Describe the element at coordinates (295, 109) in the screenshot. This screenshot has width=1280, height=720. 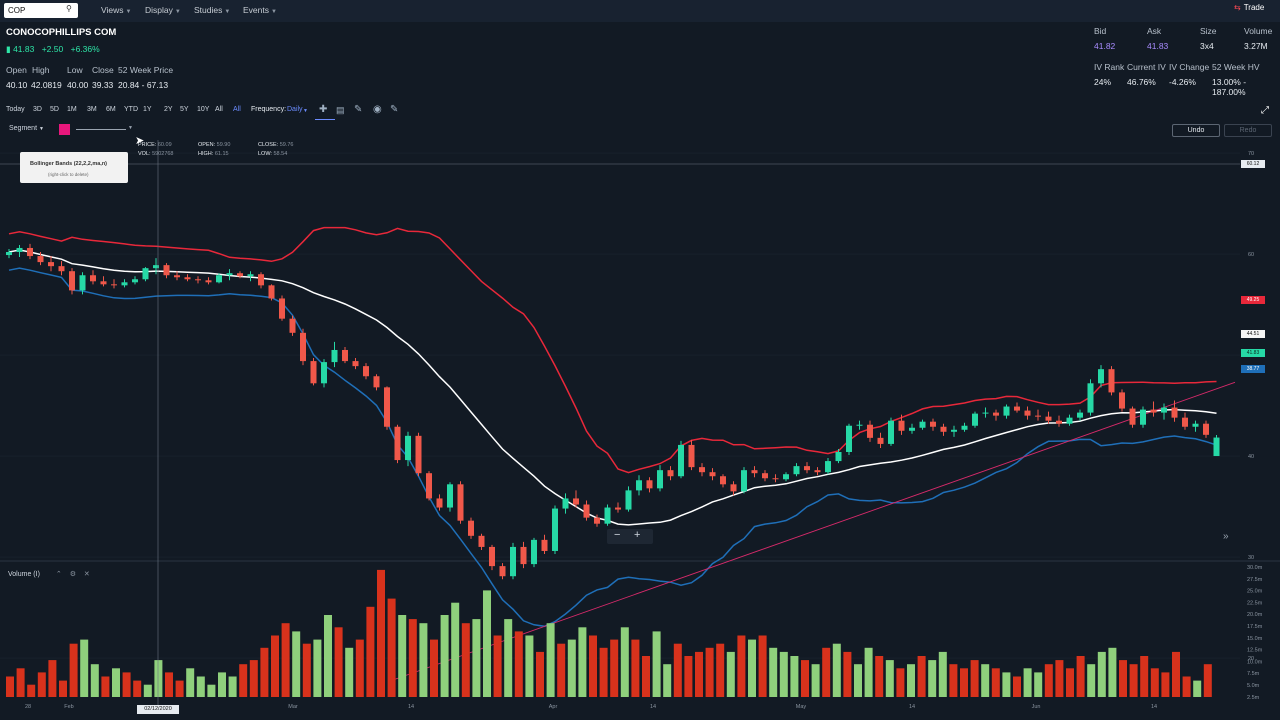
I see `frequency-select: Daily` at that location.